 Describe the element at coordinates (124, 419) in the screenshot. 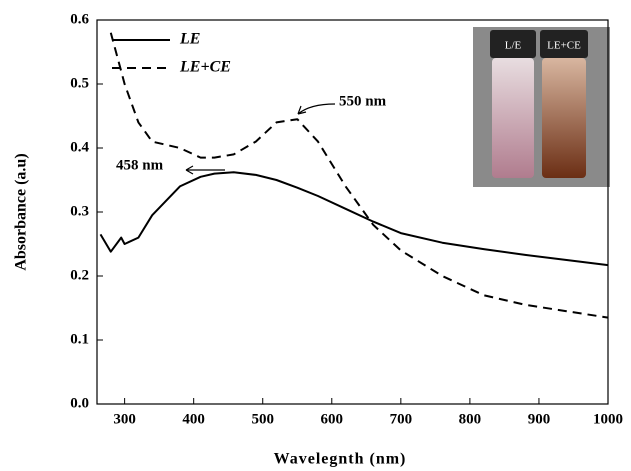

I see `x-tick-label: 300` at that location.